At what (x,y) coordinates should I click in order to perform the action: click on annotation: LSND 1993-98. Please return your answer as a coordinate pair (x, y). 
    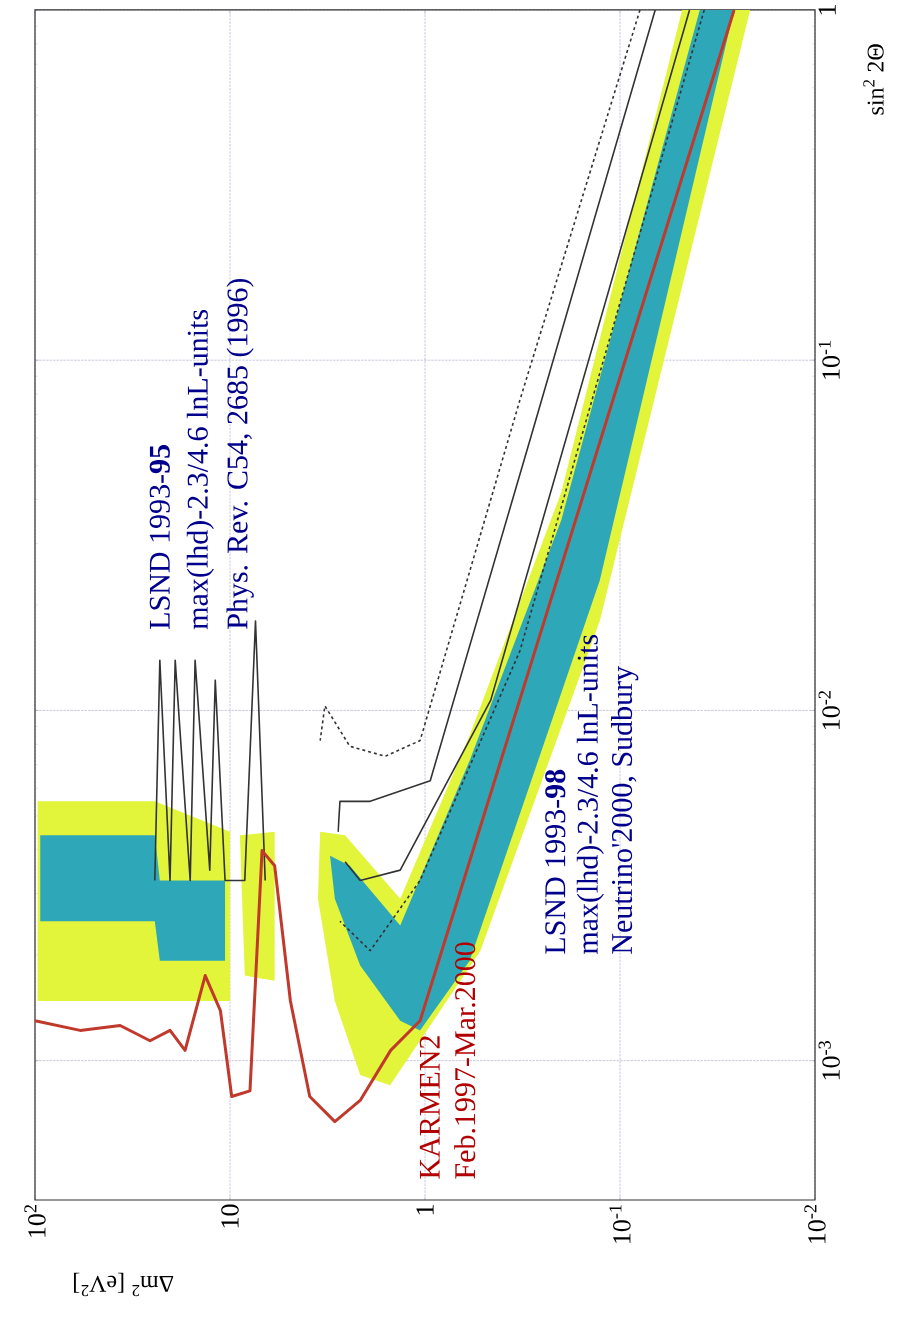
    Looking at the image, I should click on (555, 861).